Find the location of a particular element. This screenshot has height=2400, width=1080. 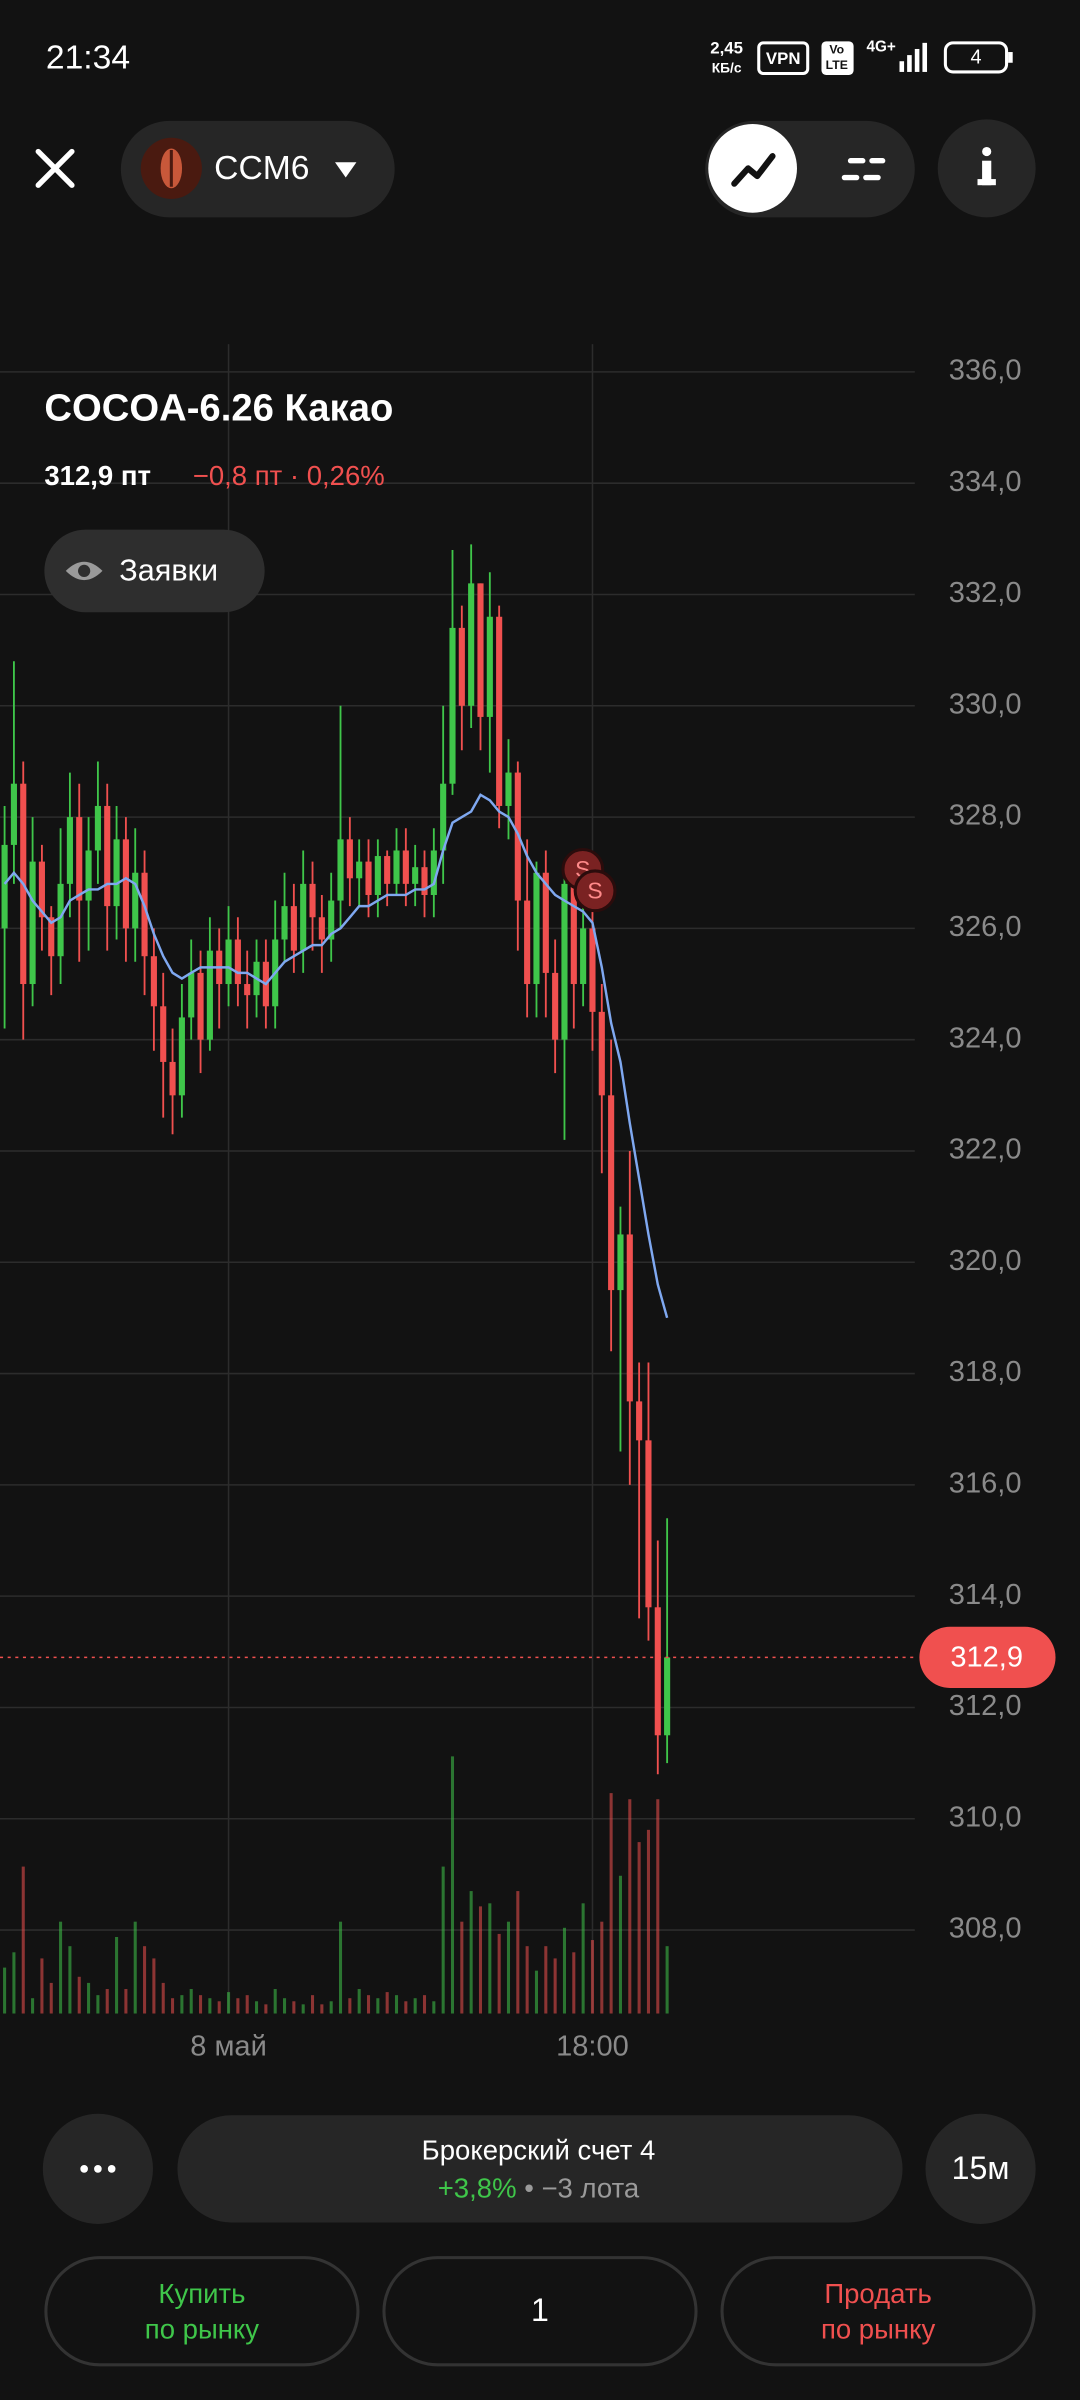

orders-button: Заявки is located at coordinates (154, 571).